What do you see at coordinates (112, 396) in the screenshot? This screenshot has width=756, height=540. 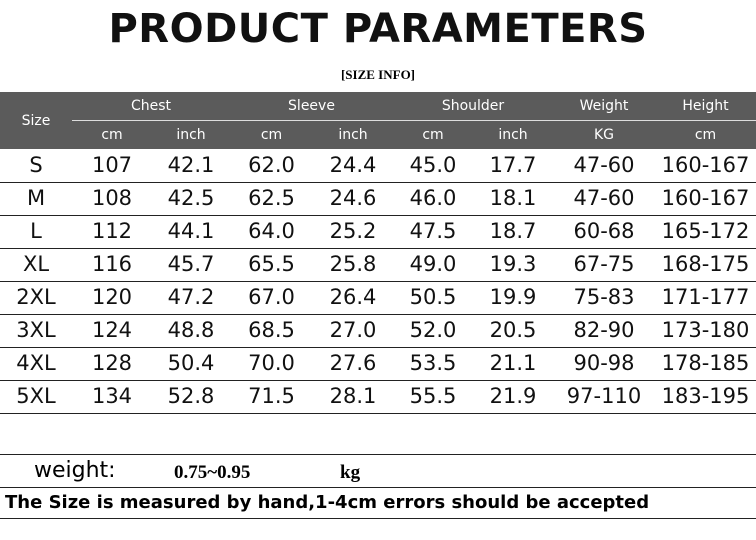 I see `value-cell: 134` at bounding box center [112, 396].